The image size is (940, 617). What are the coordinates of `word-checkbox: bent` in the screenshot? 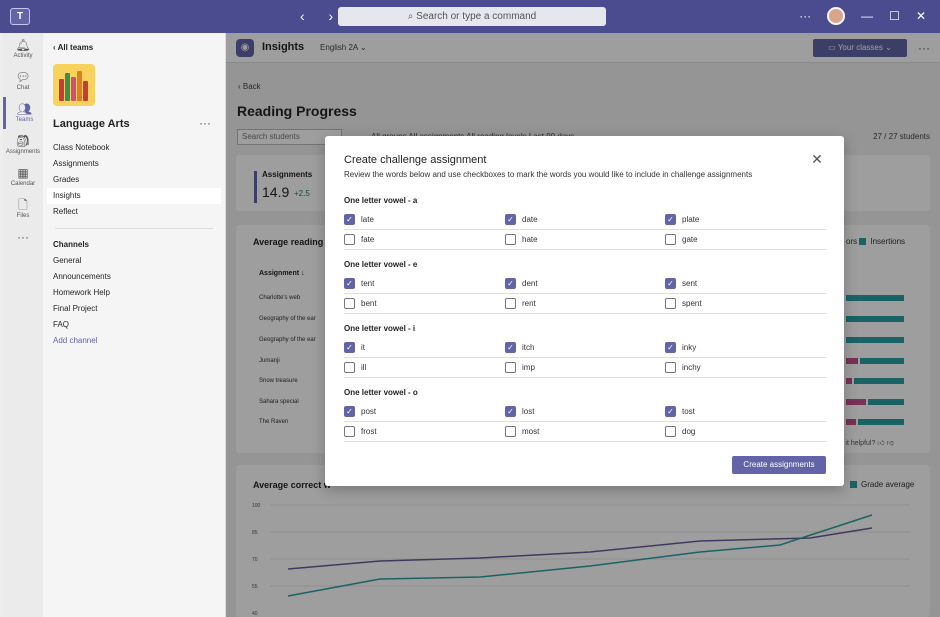 It's located at (360, 303).